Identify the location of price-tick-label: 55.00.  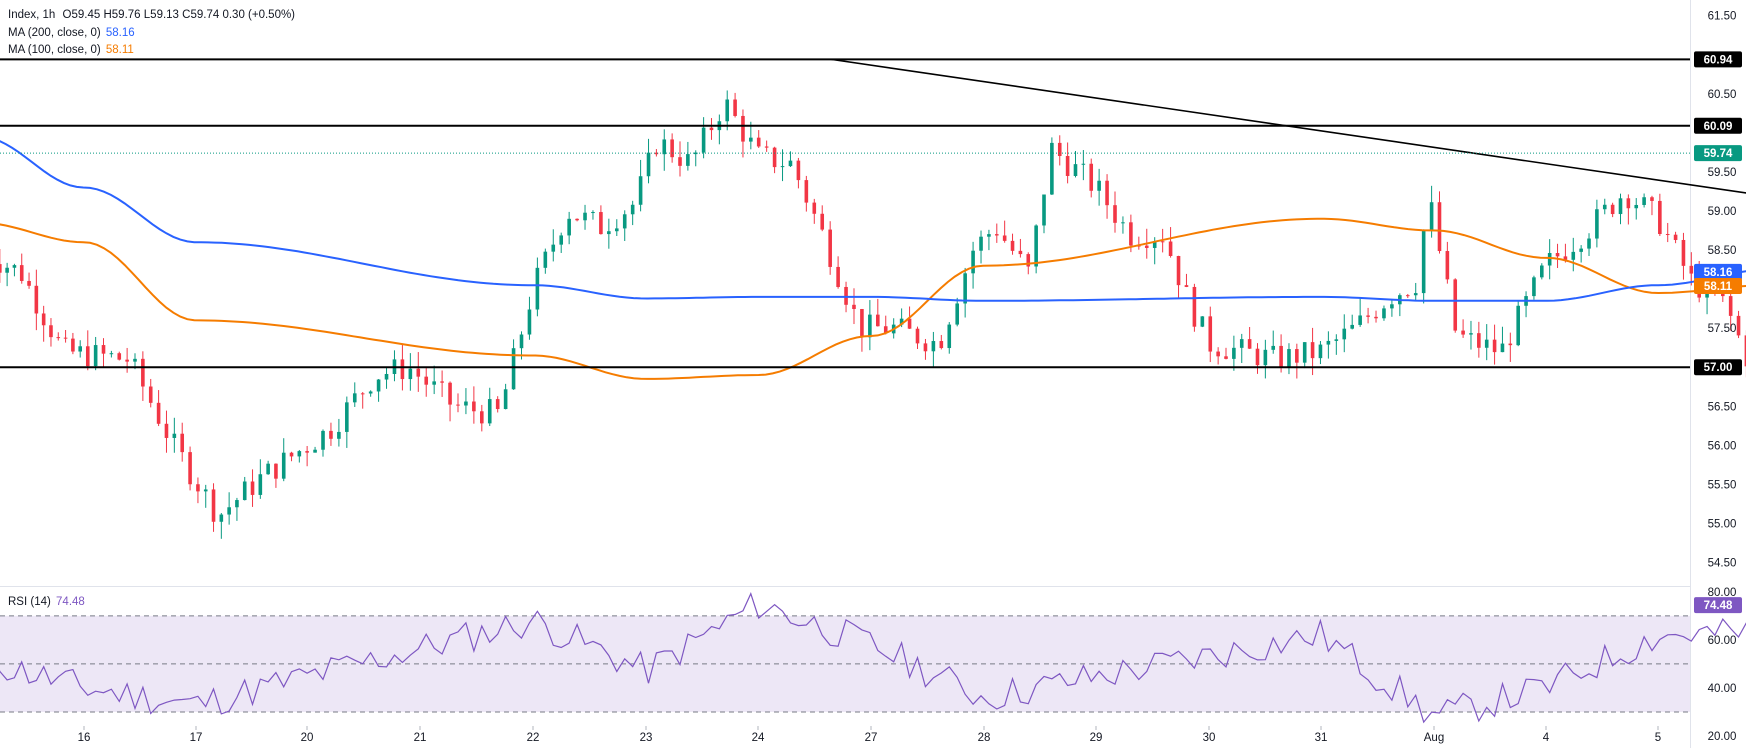
(1722, 524).